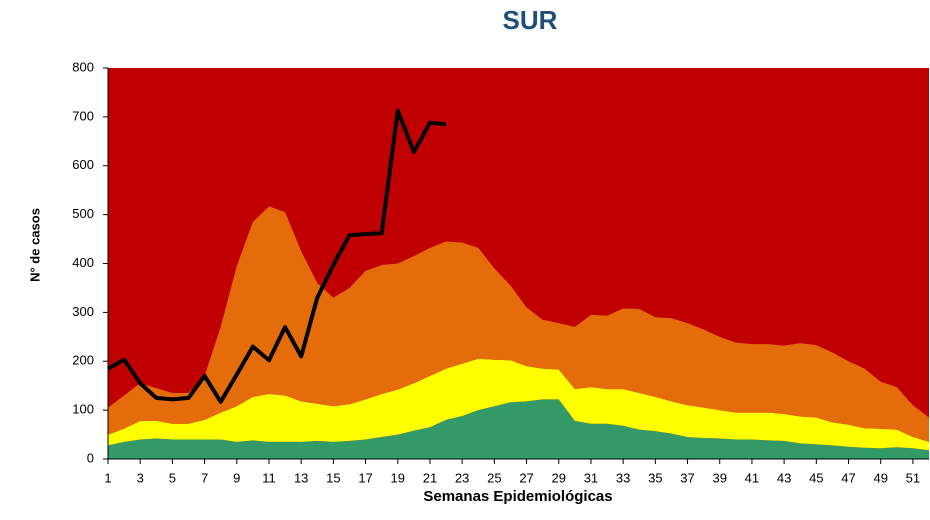 The width and height of the screenshot is (930, 520). I want to click on x-tick-label: 1, so click(107, 477).